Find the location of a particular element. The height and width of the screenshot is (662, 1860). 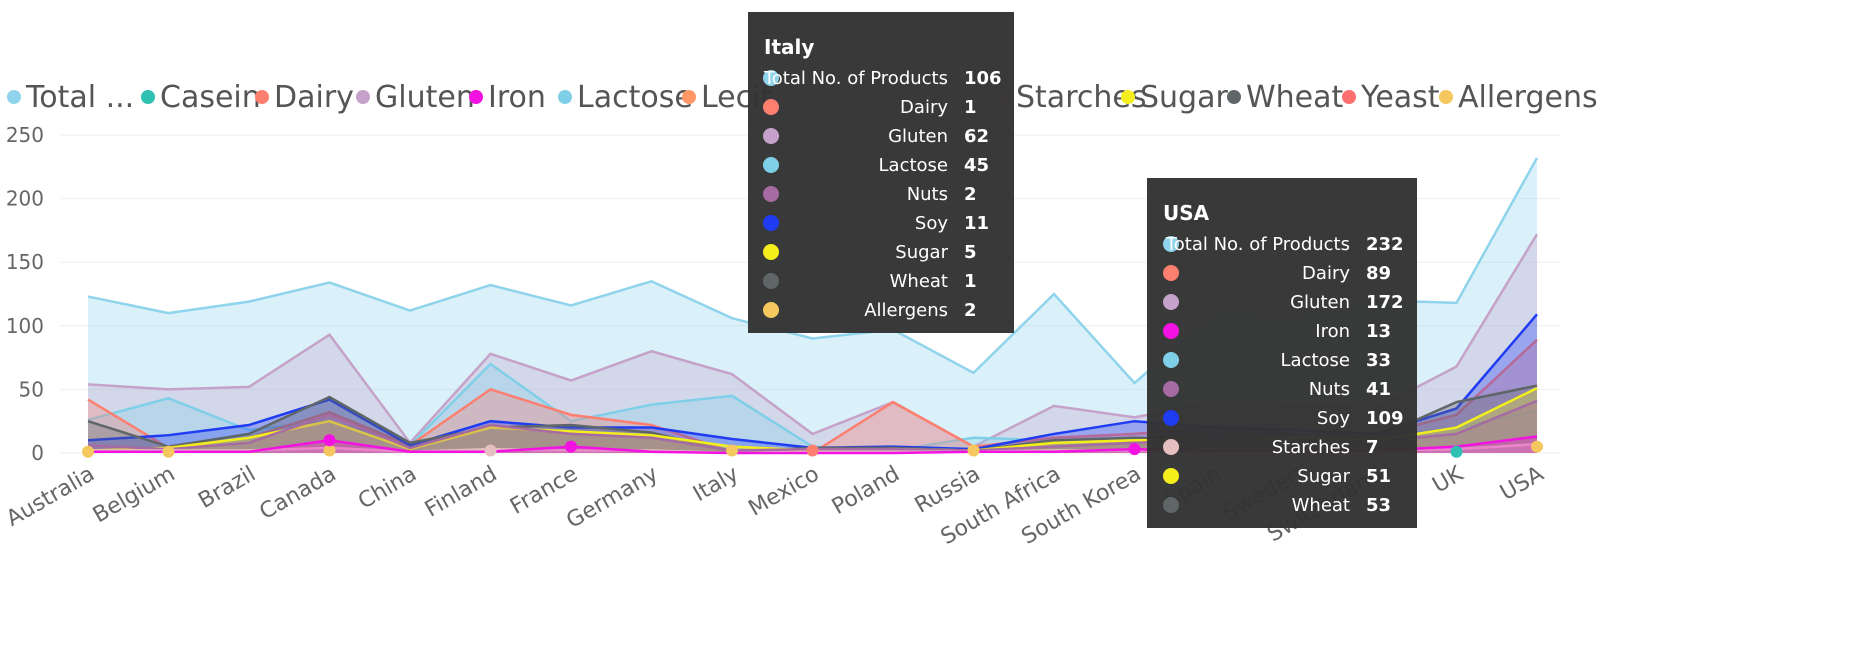

tooltip-row-value: 41 is located at coordinates (1378, 389).